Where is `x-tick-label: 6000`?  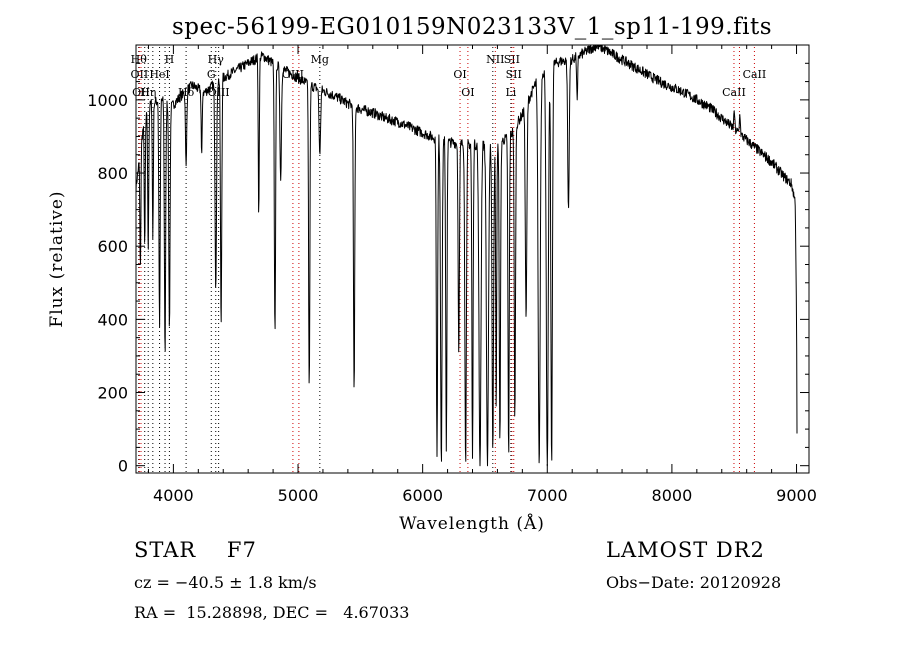
x-tick-label: 6000 is located at coordinates (422, 495).